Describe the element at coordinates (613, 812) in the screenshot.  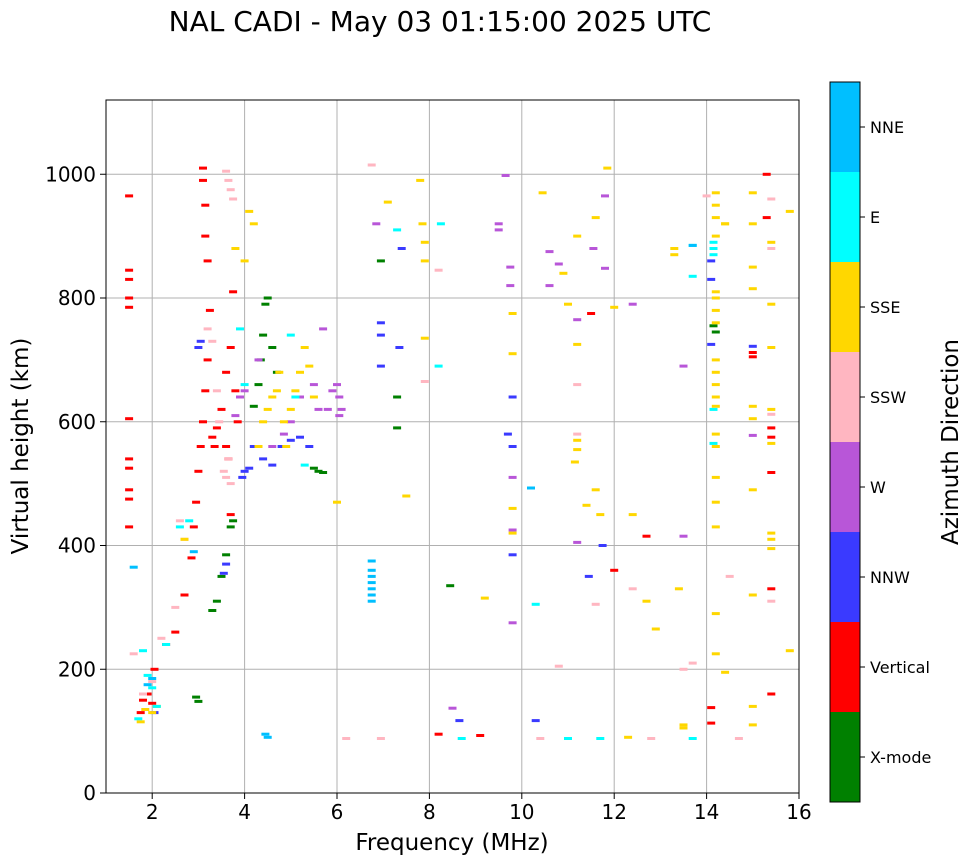
I see `x-tick-label: 12` at that location.